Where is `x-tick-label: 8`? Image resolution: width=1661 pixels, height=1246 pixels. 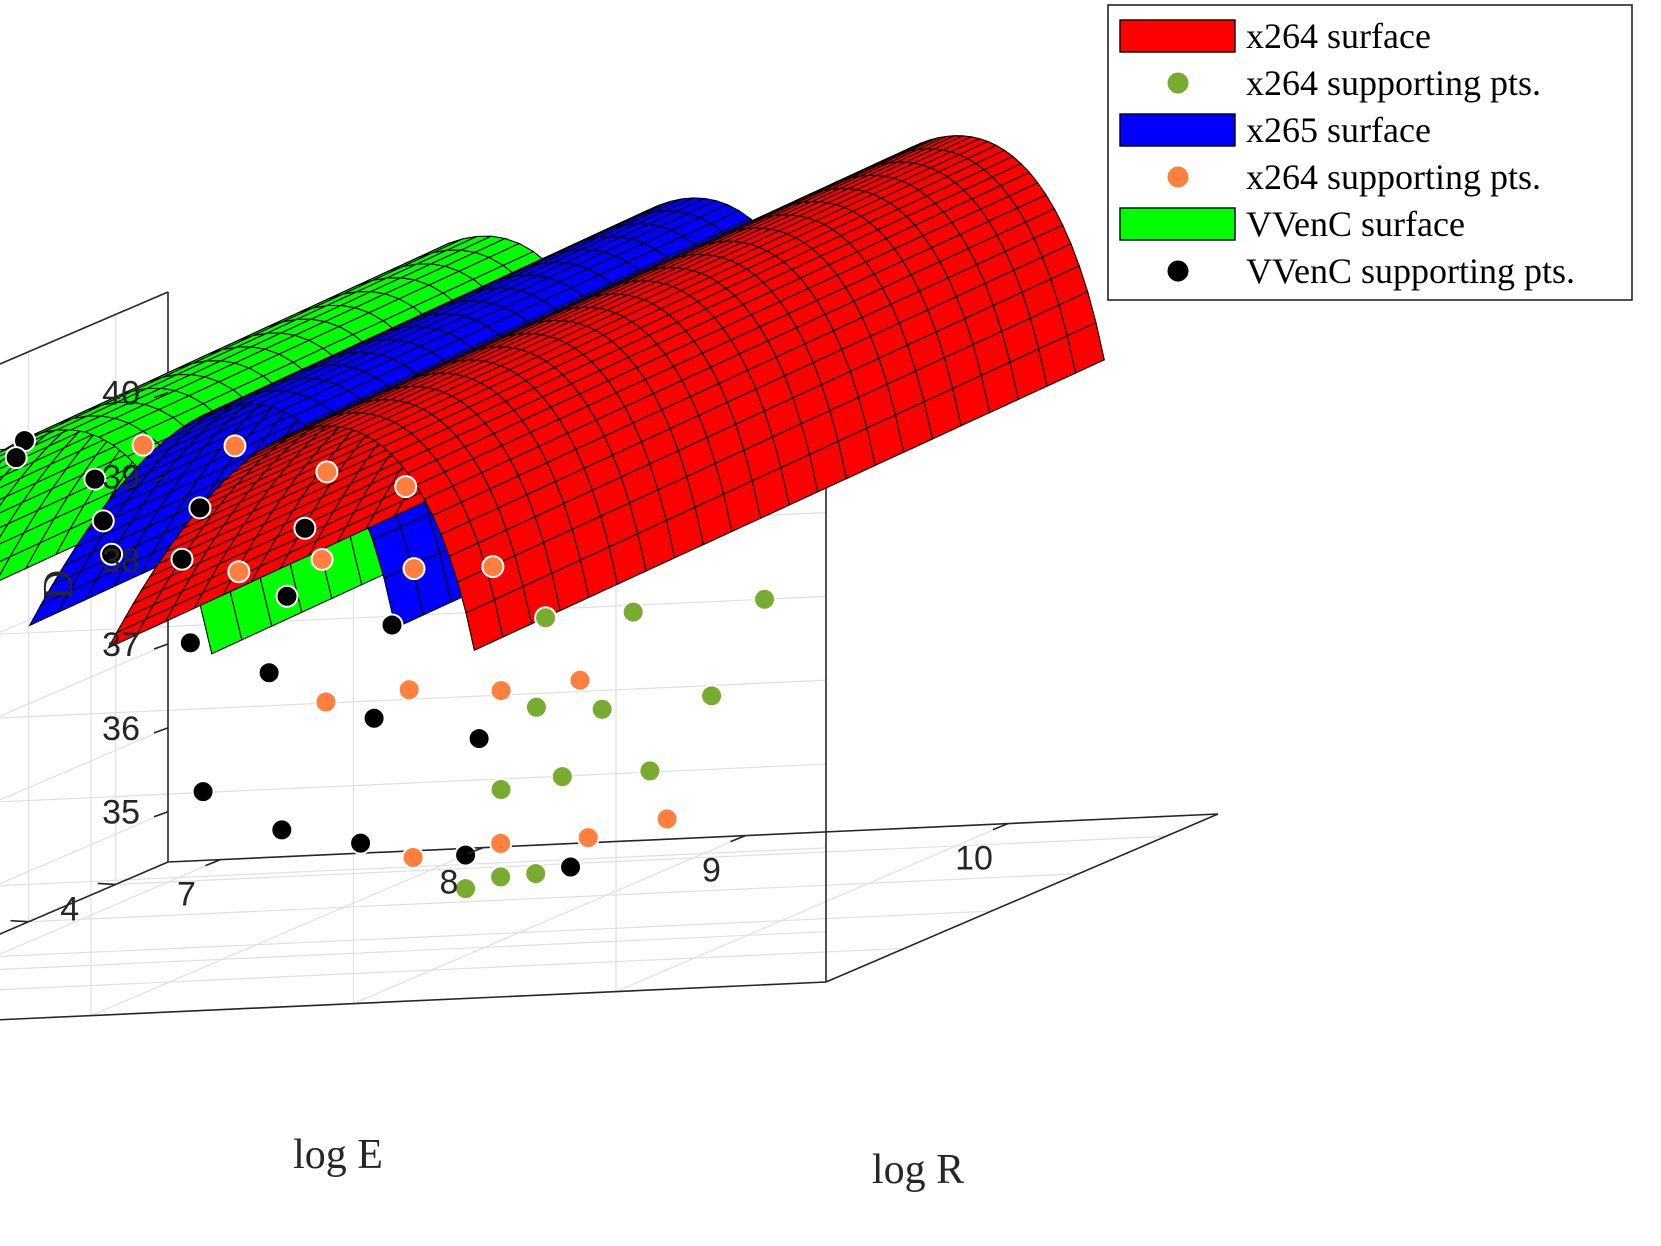
x-tick-label: 8 is located at coordinates (449, 883).